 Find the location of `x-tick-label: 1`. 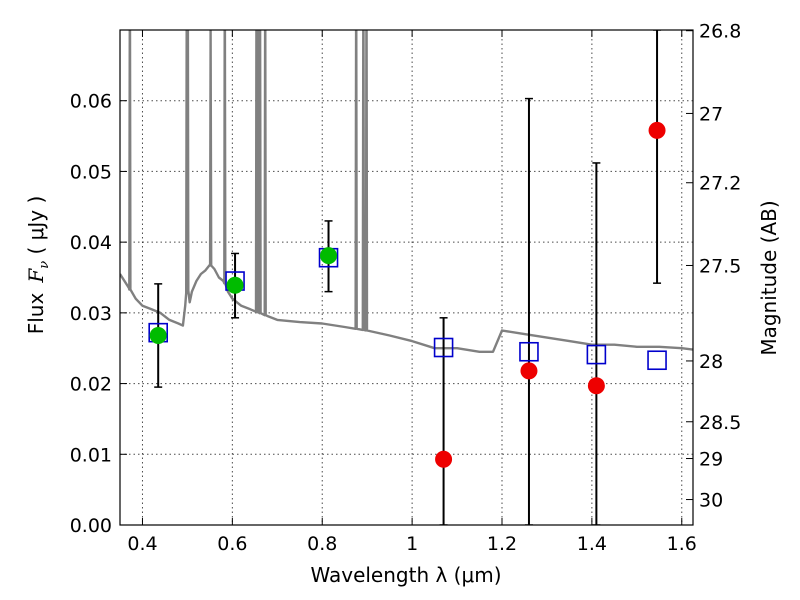

x-tick-label: 1 is located at coordinates (412, 544).